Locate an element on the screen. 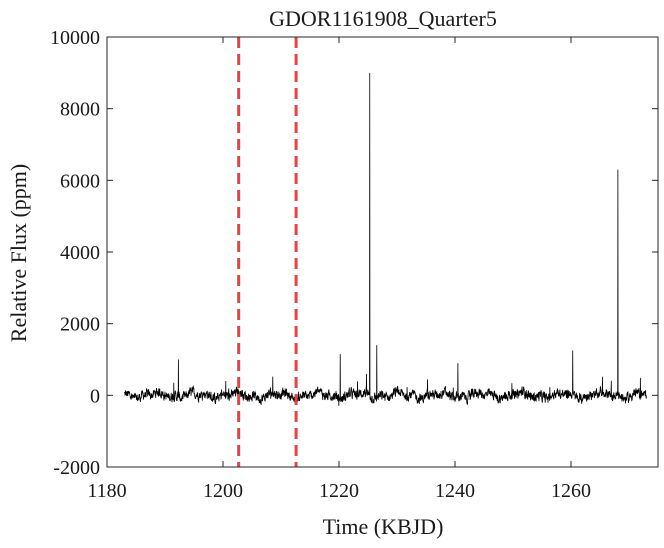 The image size is (664, 548). y-axis-label: Relative Flux (ppm) is located at coordinates (18, 253).